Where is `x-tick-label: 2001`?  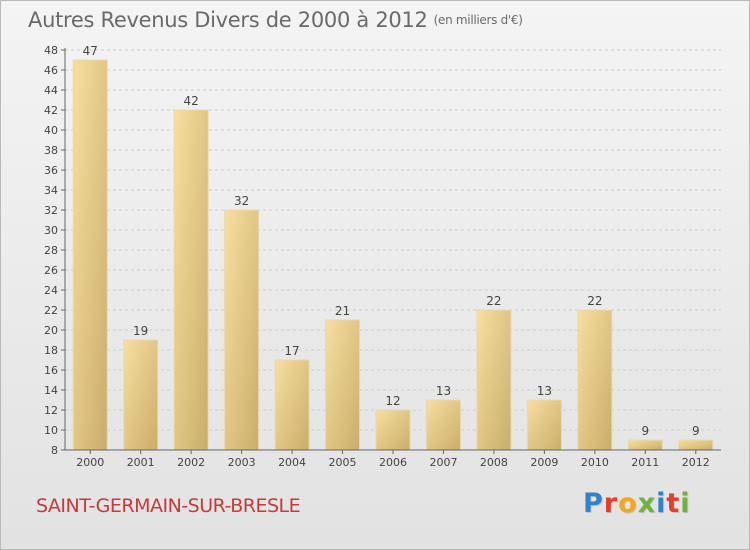
x-tick-label: 2001 is located at coordinates (141, 462).